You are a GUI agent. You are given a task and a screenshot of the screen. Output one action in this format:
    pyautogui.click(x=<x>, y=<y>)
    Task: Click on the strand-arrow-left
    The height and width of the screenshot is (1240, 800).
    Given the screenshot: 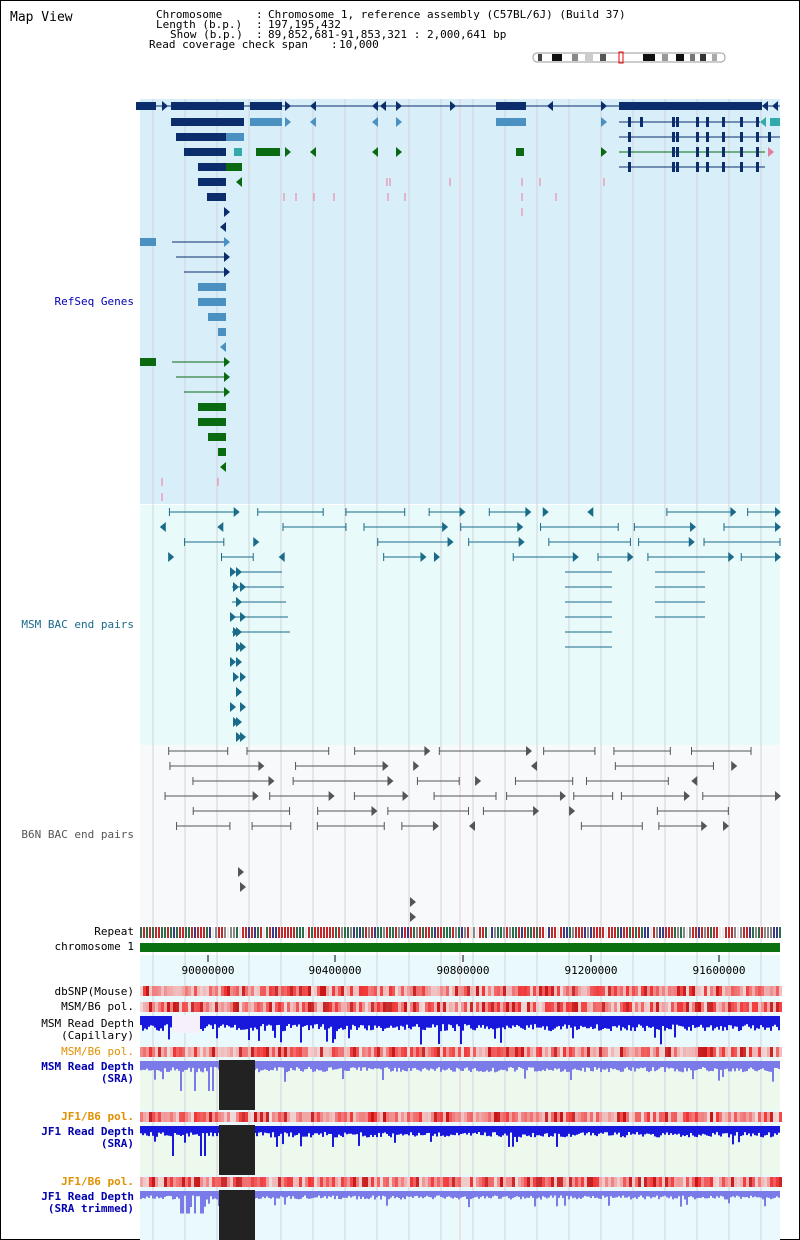 What is the action you would take?
    pyautogui.click(x=765, y=106)
    